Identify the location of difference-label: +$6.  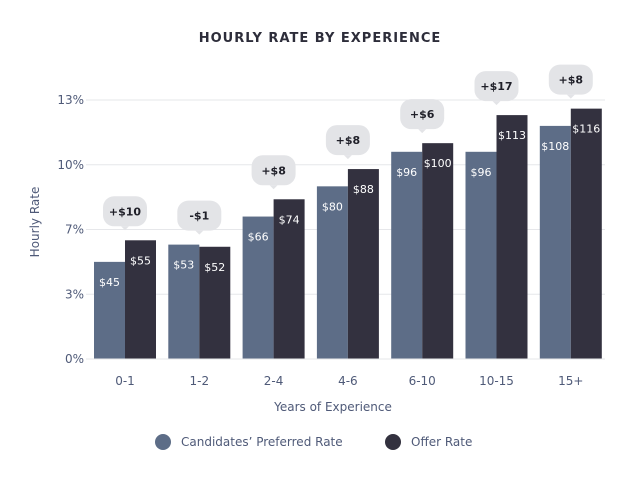
(422, 114).